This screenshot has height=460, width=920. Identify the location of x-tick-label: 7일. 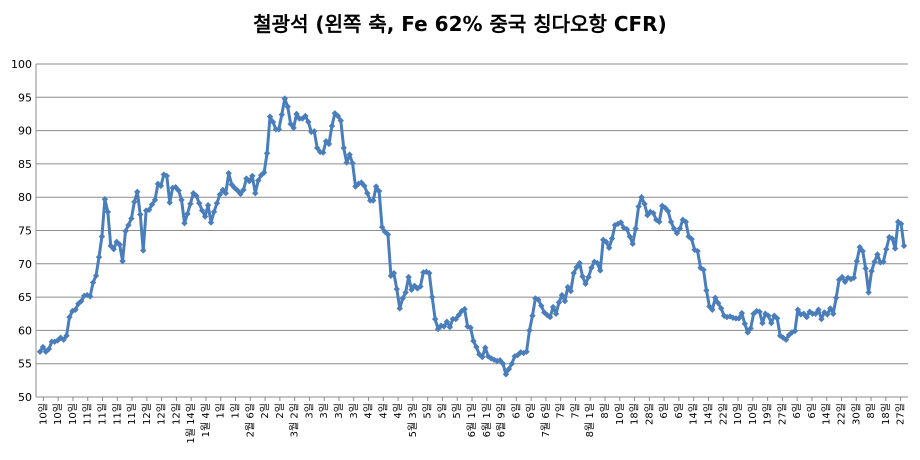
(561, 411).